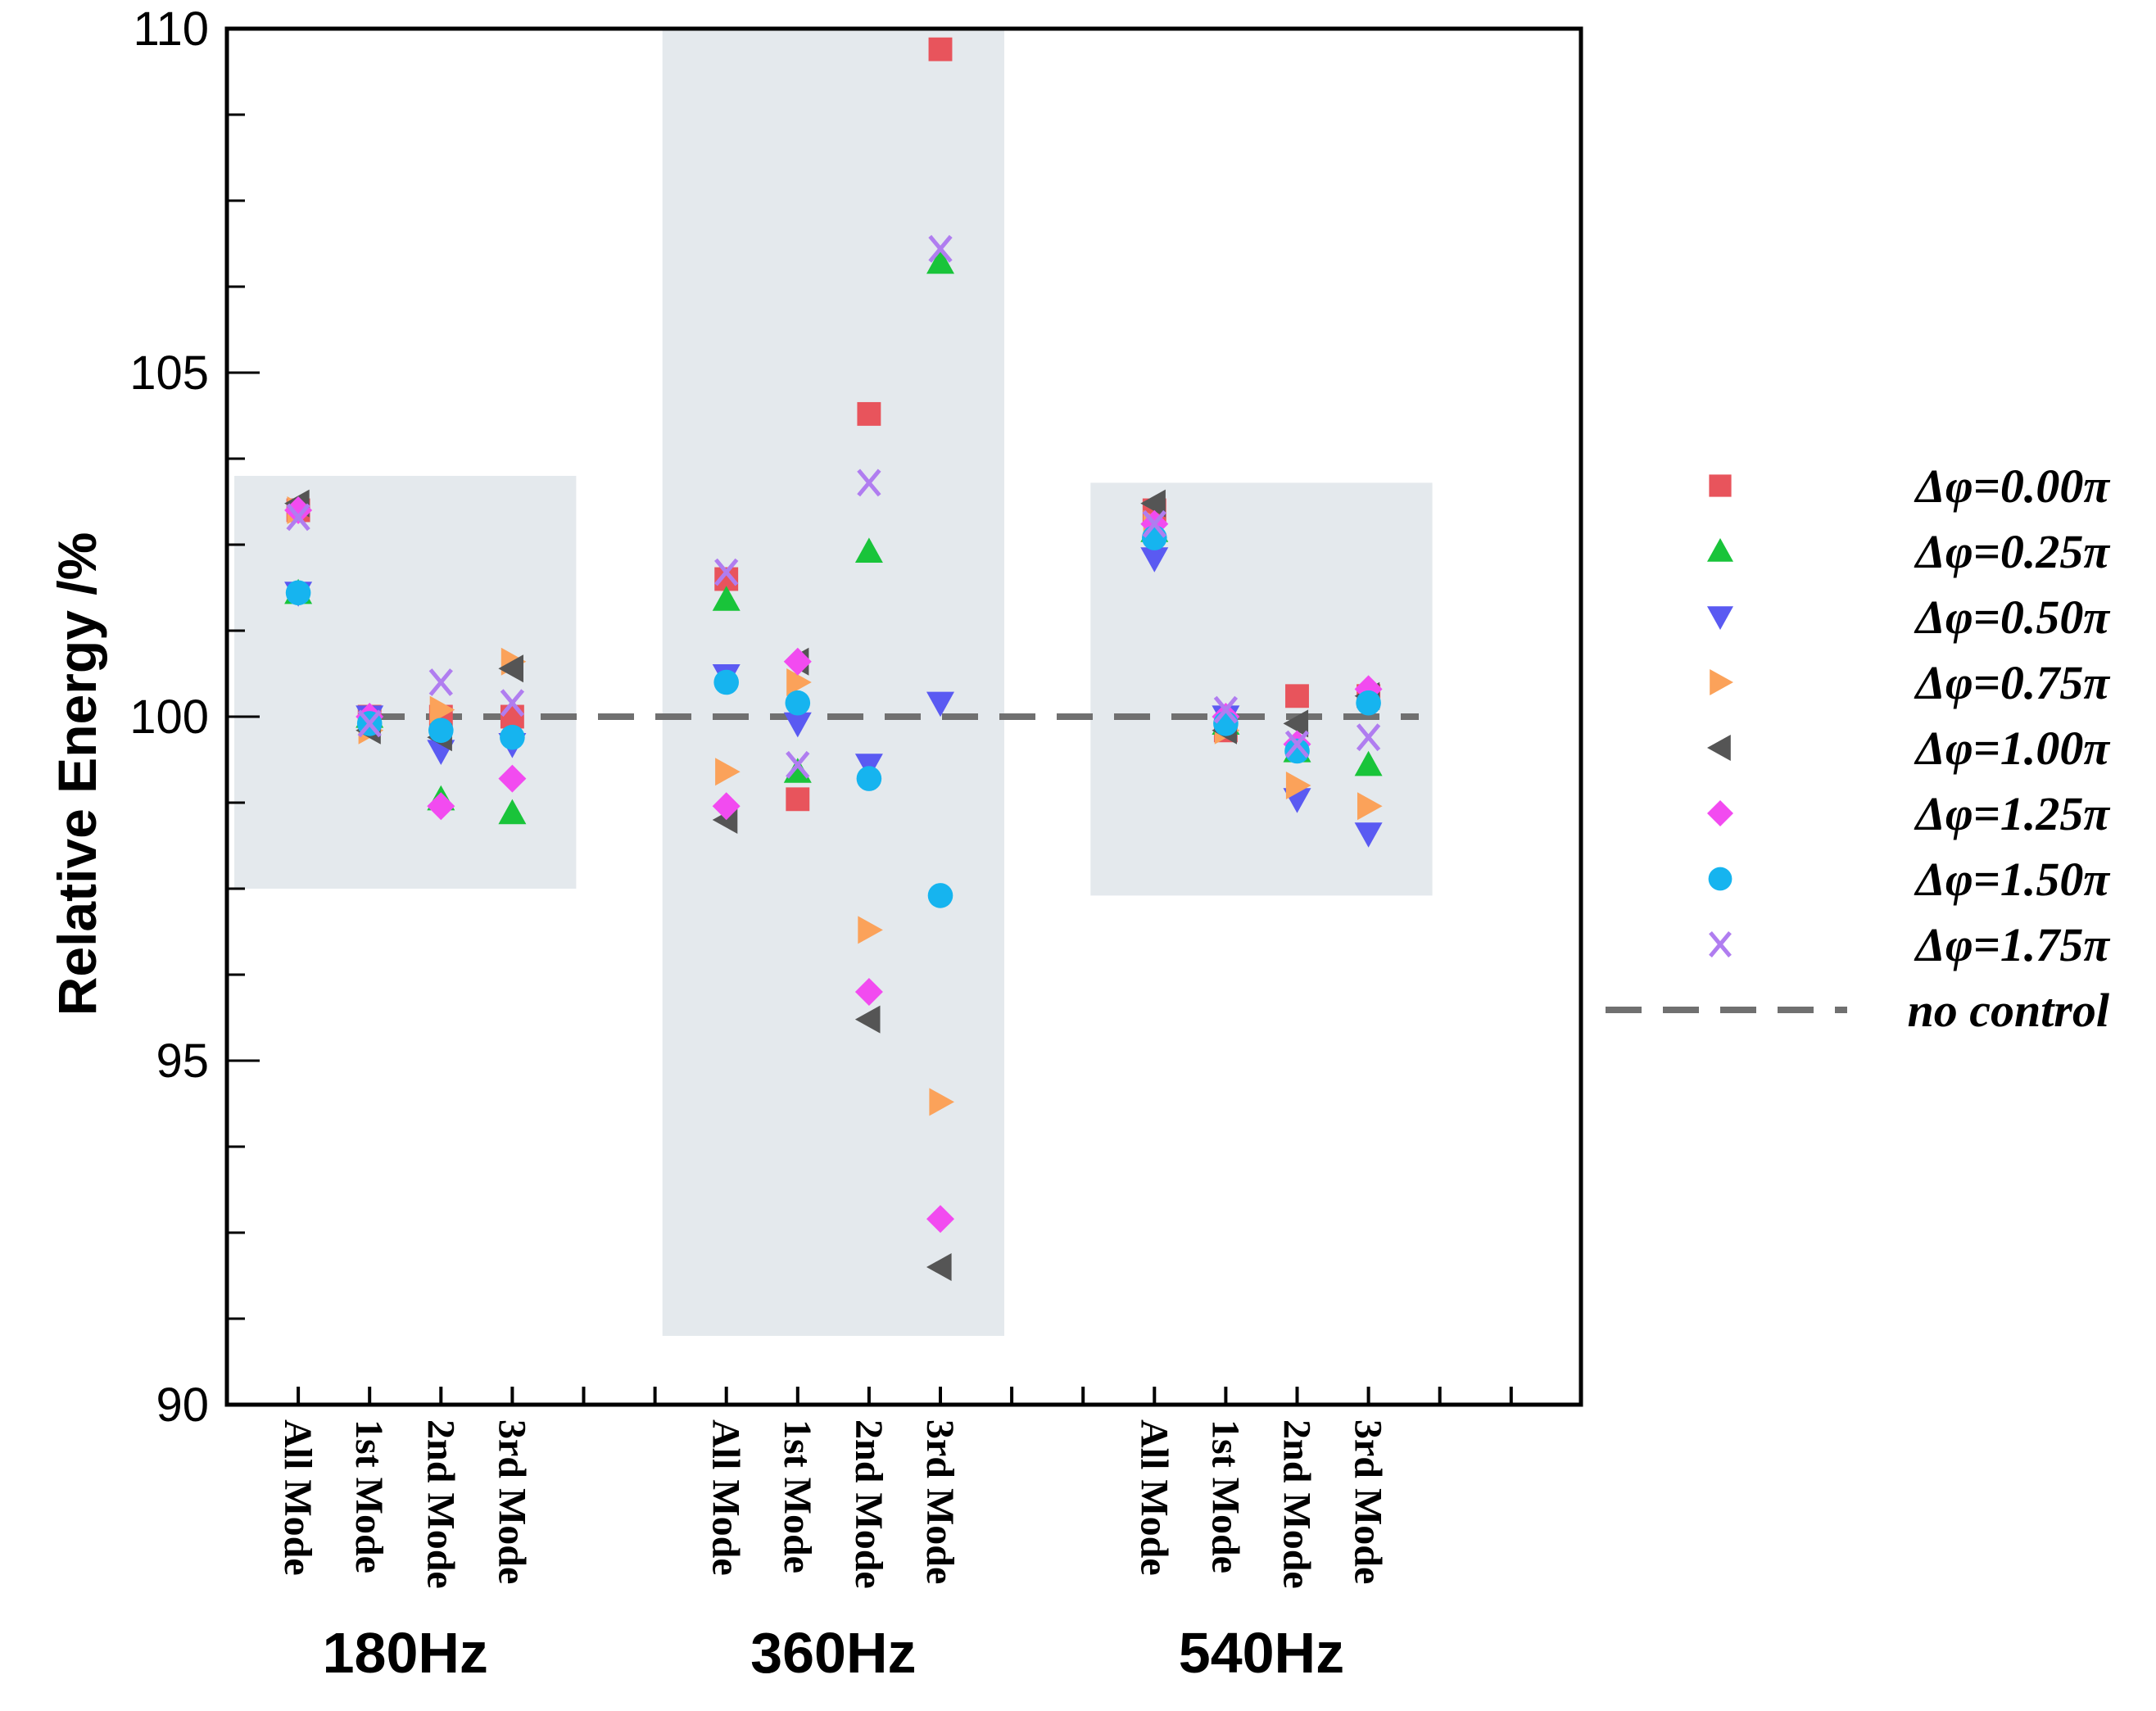  Describe the element at coordinates (405, 1653) in the screenshot. I see `group-label-180hz: 180Hz` at that location.